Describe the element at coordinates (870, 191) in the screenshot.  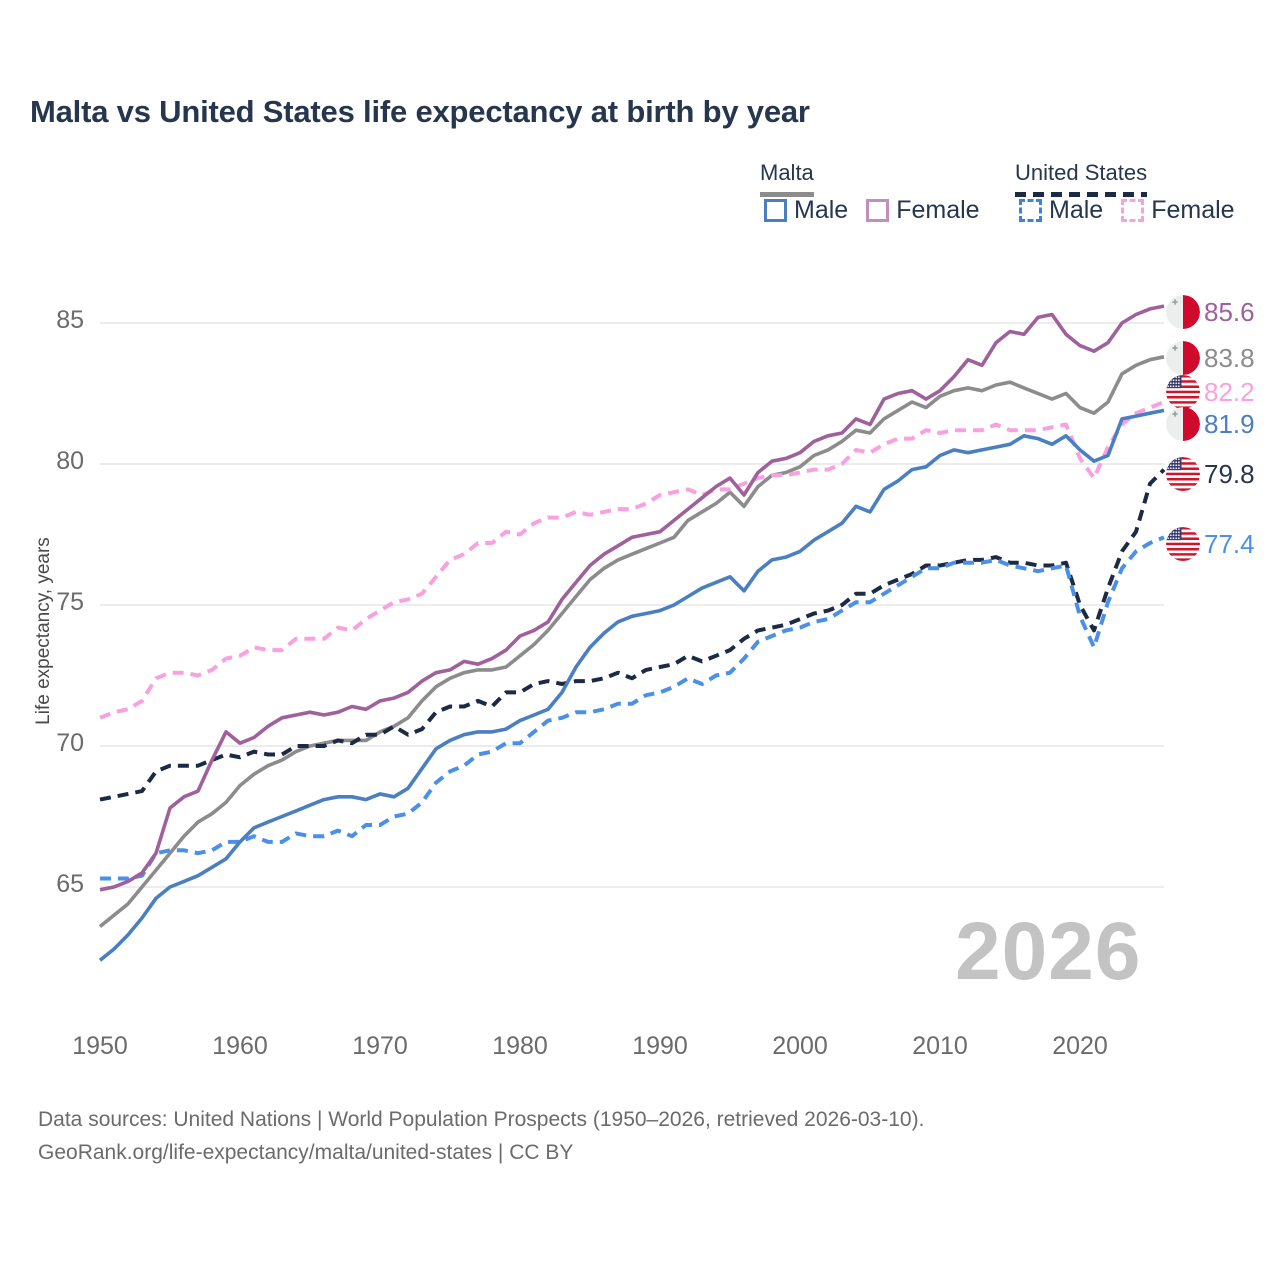
I see `legend-group-malta: Malta Male Female` at that location.